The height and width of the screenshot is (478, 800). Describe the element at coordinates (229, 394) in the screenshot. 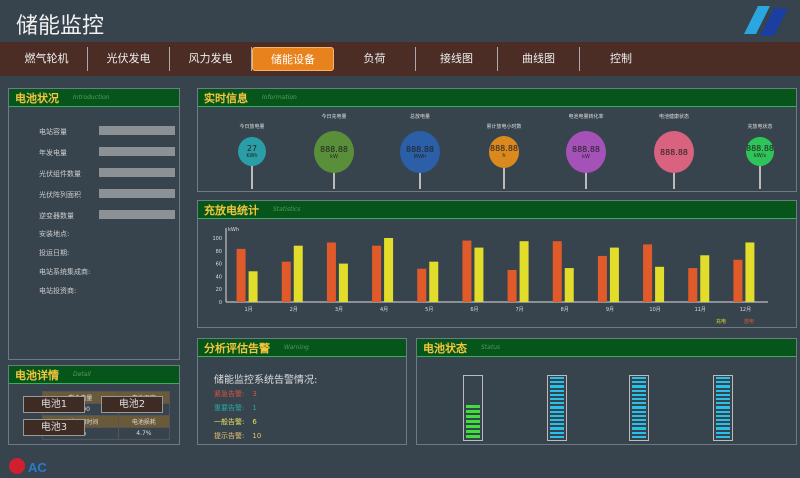

I see `alarm-label: 紧急告警:` at that location.